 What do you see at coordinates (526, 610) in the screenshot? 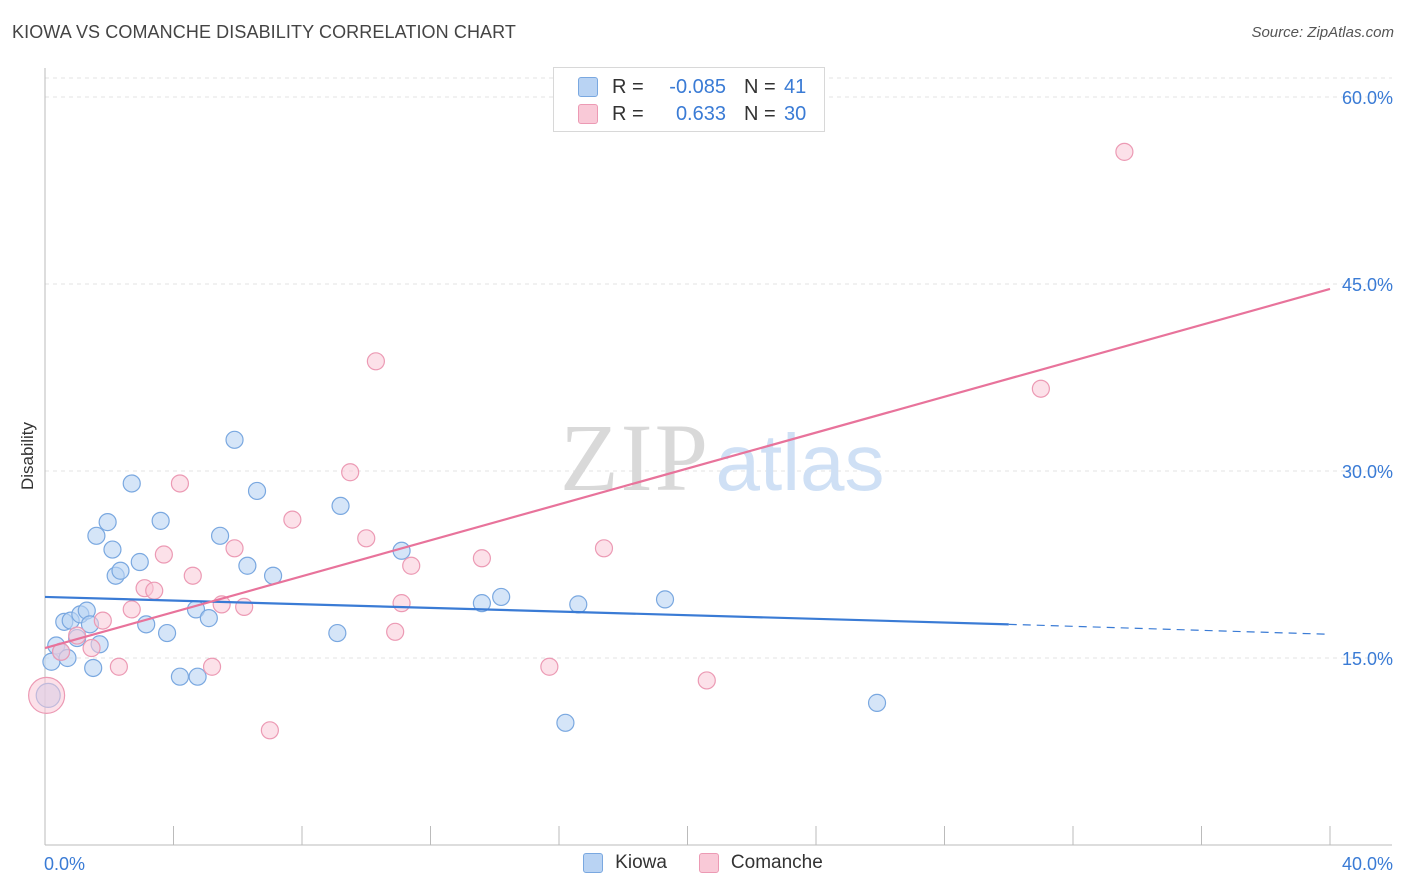
I see `trend-line-kiowa` at bounding box center [526, 610].